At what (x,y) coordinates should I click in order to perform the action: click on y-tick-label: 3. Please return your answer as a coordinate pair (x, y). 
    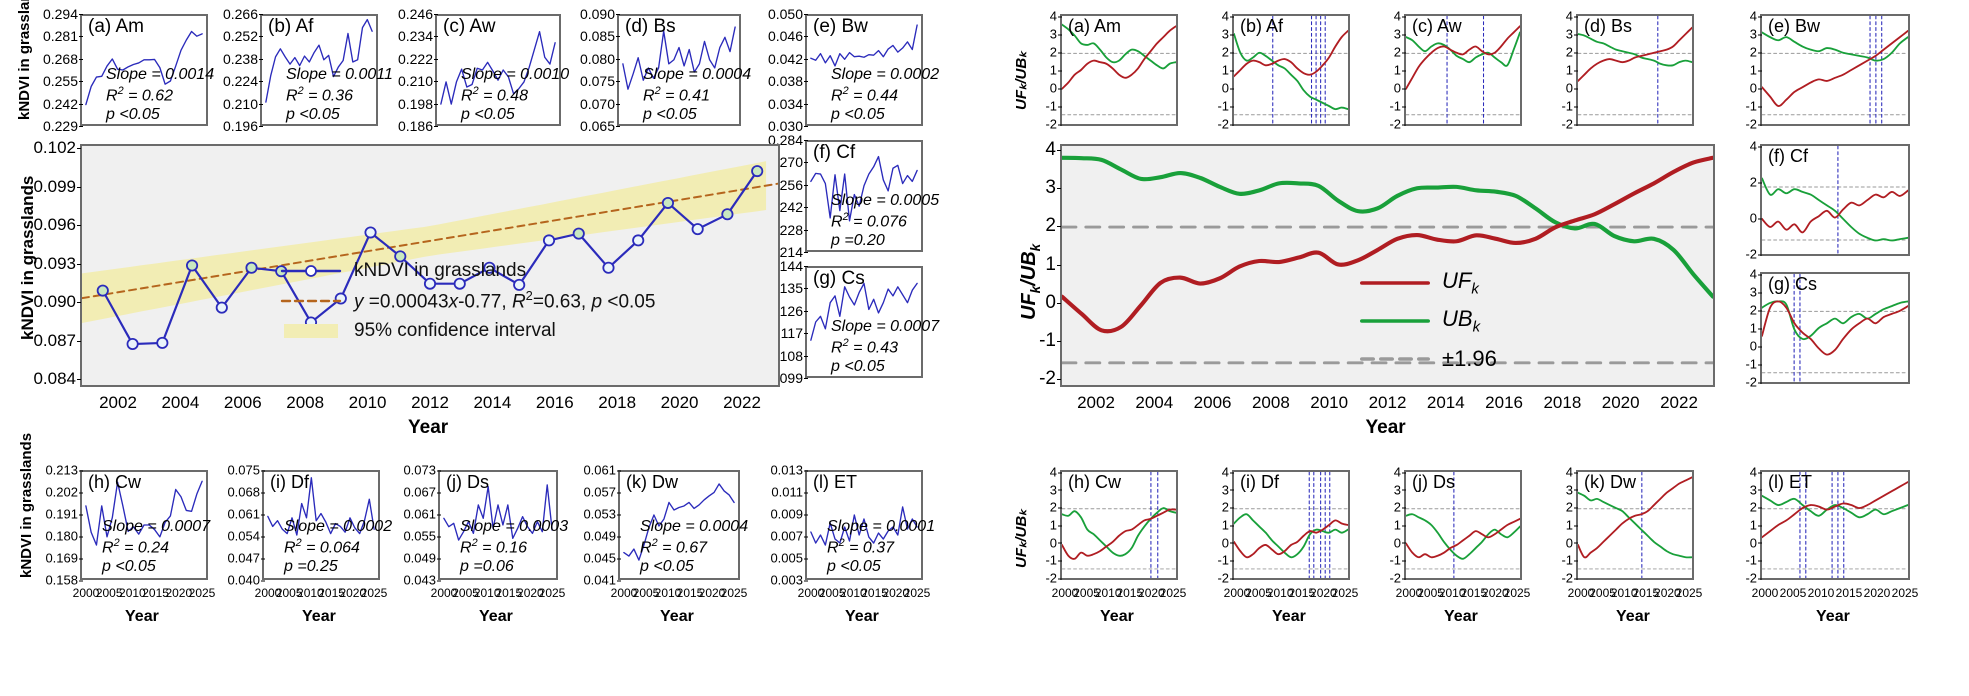
    Looking at the image, I should click on (1572, 34).